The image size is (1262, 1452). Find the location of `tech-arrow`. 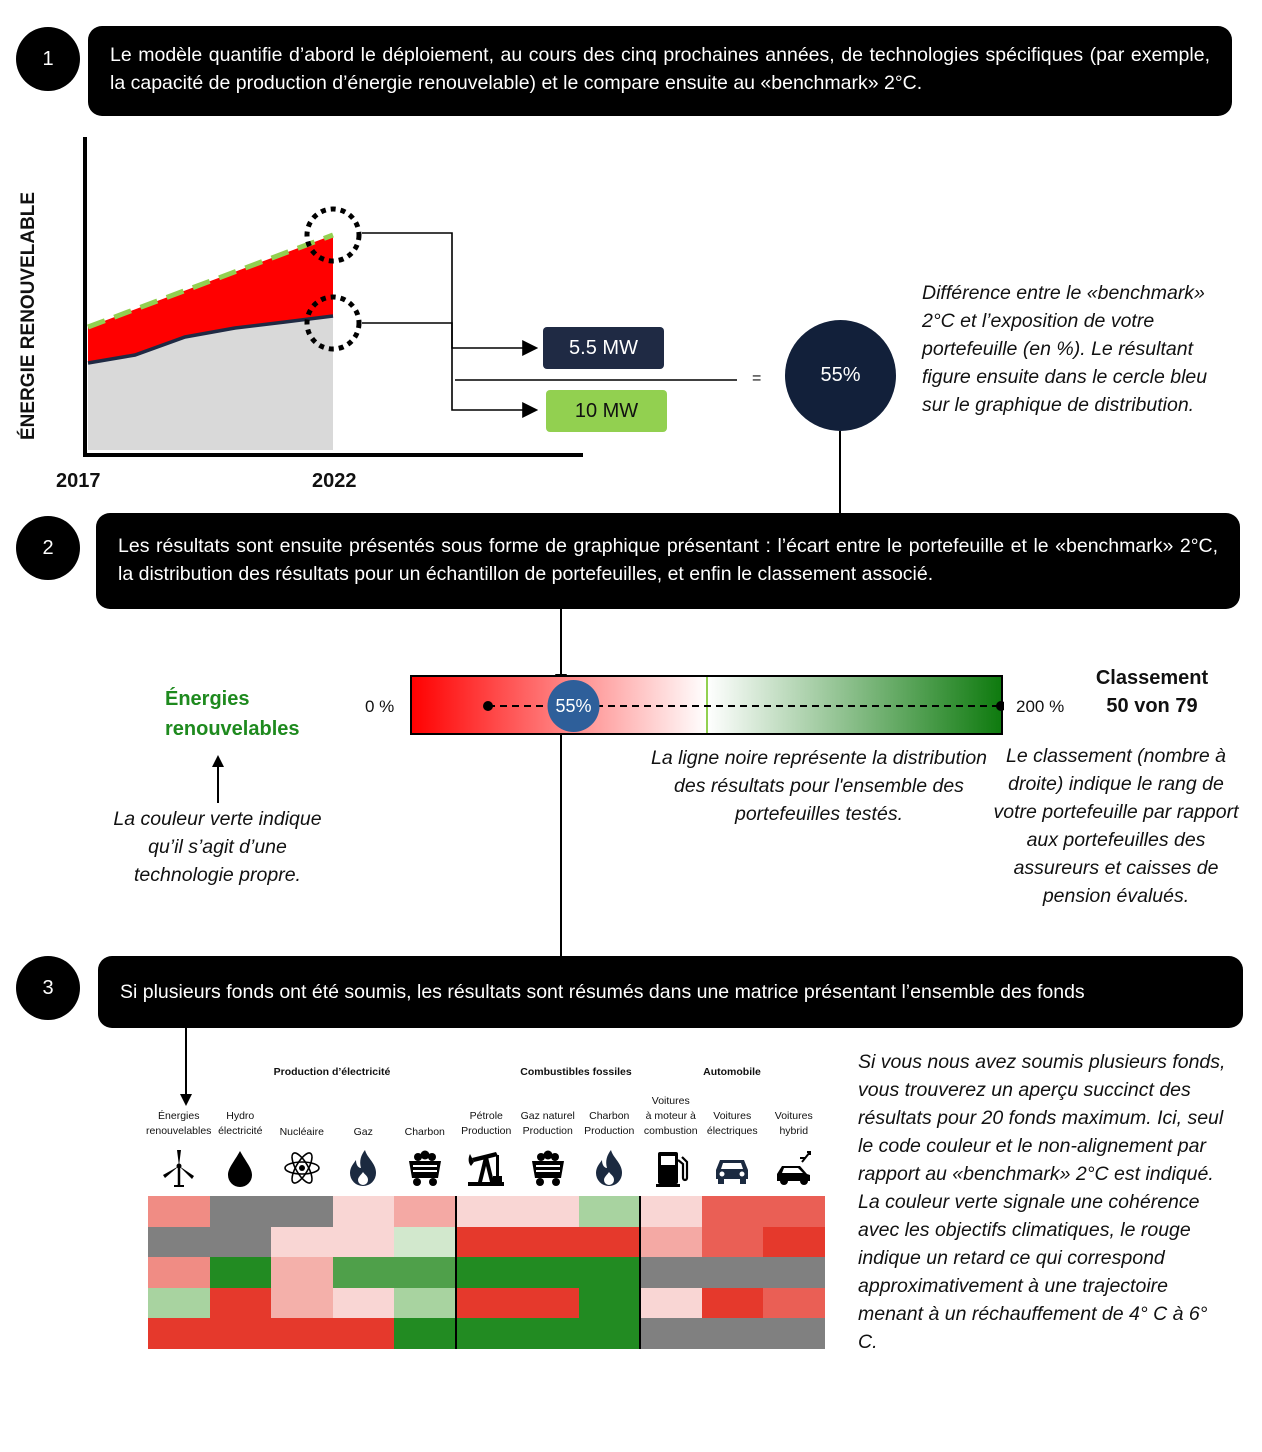

tech-arrow is located at coordinates (218, 779).